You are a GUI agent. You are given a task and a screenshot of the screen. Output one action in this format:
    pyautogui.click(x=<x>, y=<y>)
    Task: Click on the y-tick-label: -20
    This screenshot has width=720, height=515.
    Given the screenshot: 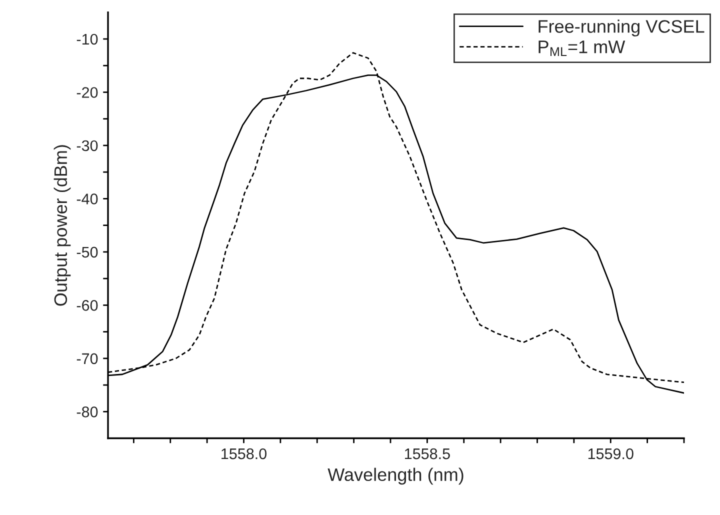 What is the action you would take?
    pyautogui.click(x=87, y=92)
    